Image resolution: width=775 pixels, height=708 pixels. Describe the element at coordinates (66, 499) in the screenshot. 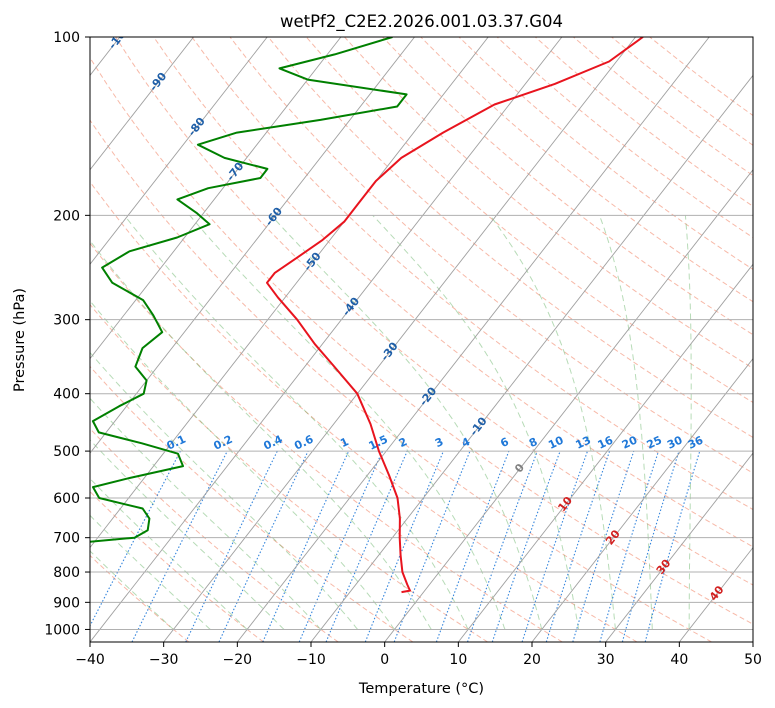

I see `y-tick-label: 600` at that location.